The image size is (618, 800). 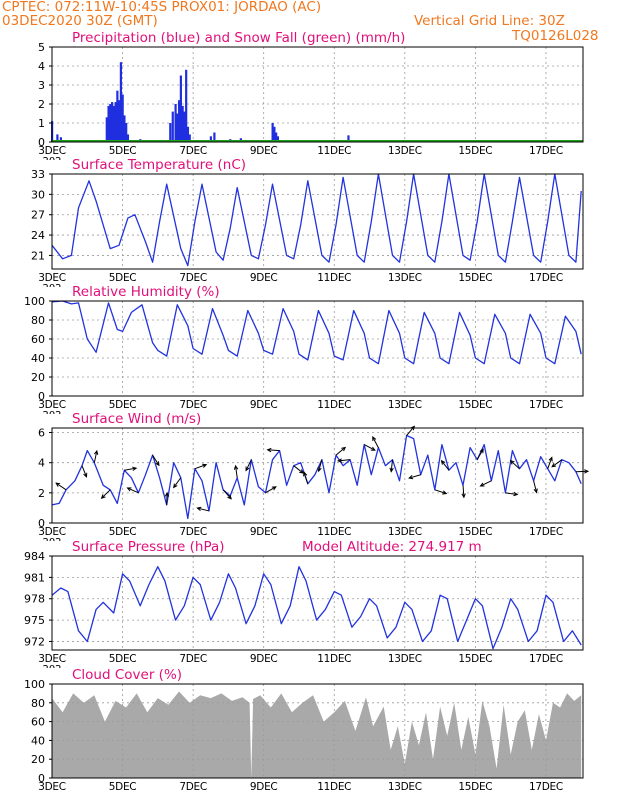 I want to click on x-tick-label: 5DEC, so click(x=123, y=151).